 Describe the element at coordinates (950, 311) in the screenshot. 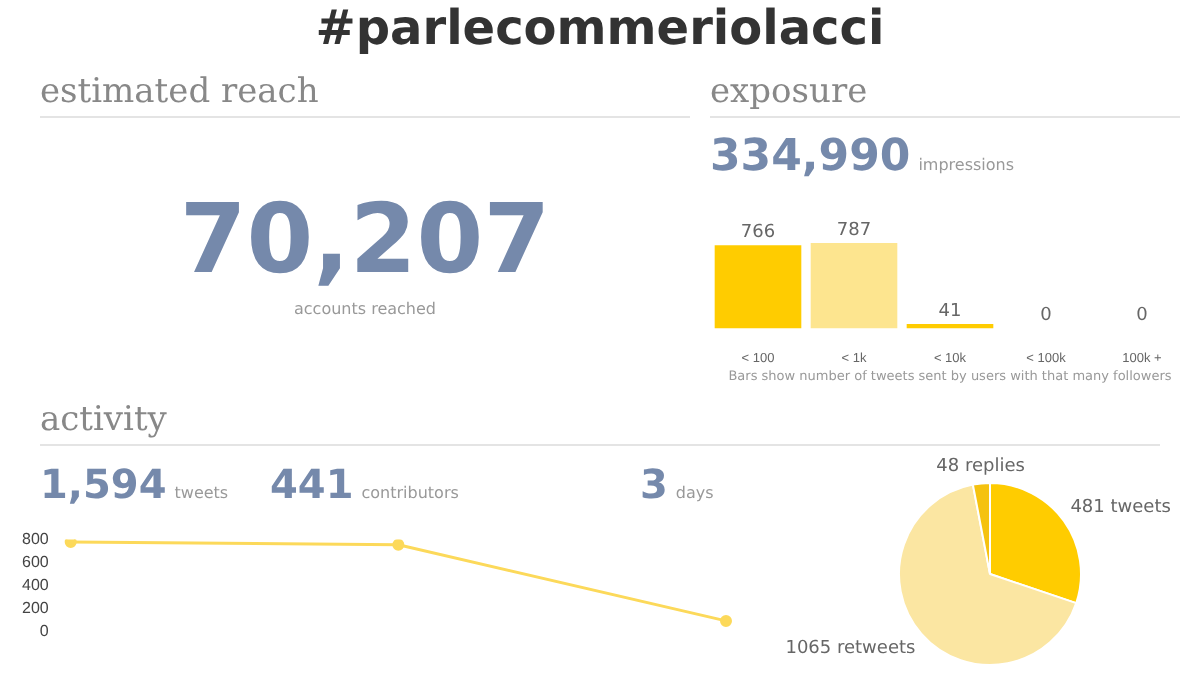

I see `data-label: 41` at that location.